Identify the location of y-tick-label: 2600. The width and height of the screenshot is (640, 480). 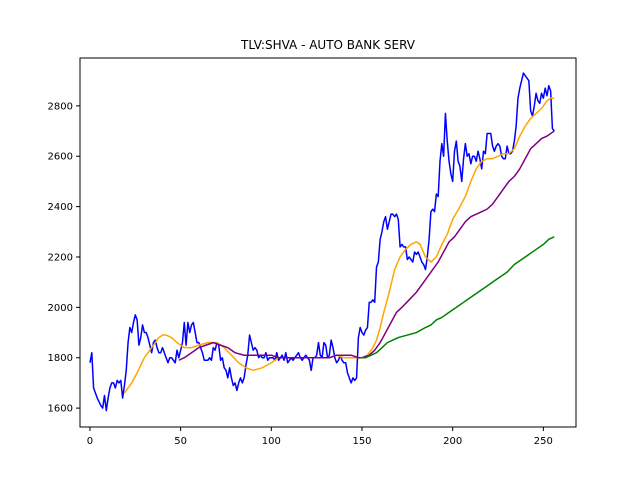
(60, 157).